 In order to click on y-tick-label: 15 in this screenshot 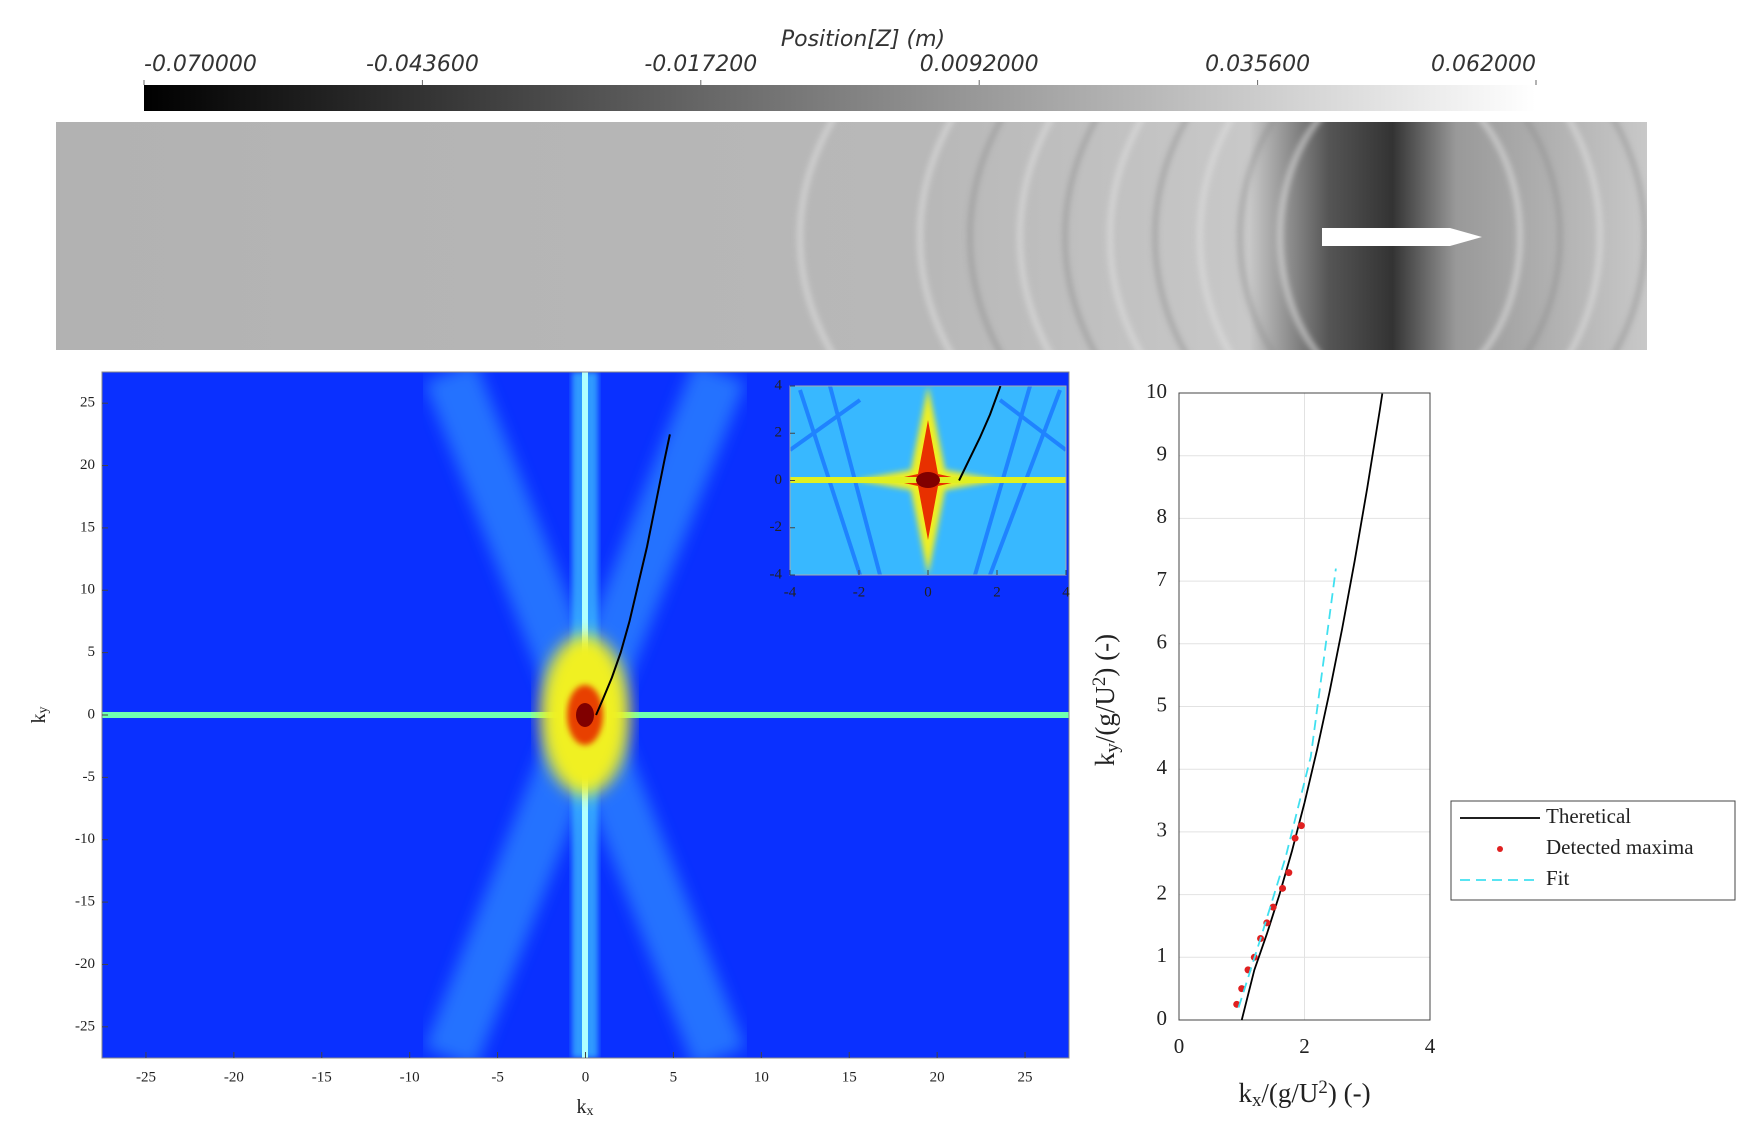, I will do `click(87, 527)`.